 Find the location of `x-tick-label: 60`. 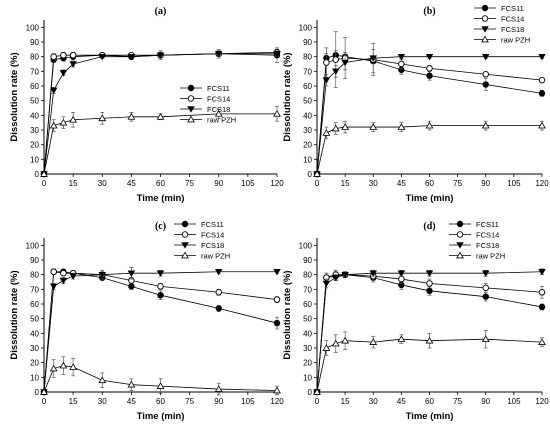

x-tick-label: 60 is located at coordinates (160, 183).